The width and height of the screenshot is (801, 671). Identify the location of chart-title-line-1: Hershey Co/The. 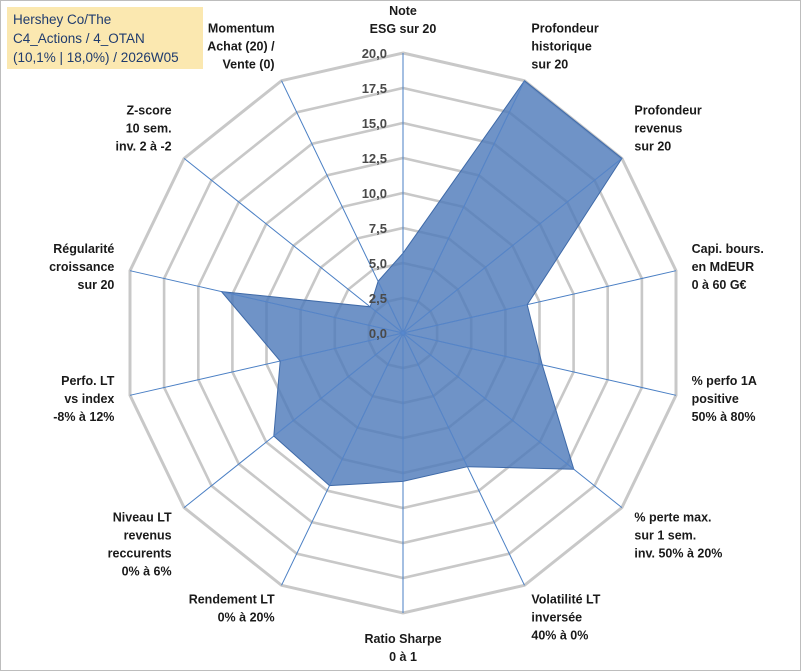
(62, 19).